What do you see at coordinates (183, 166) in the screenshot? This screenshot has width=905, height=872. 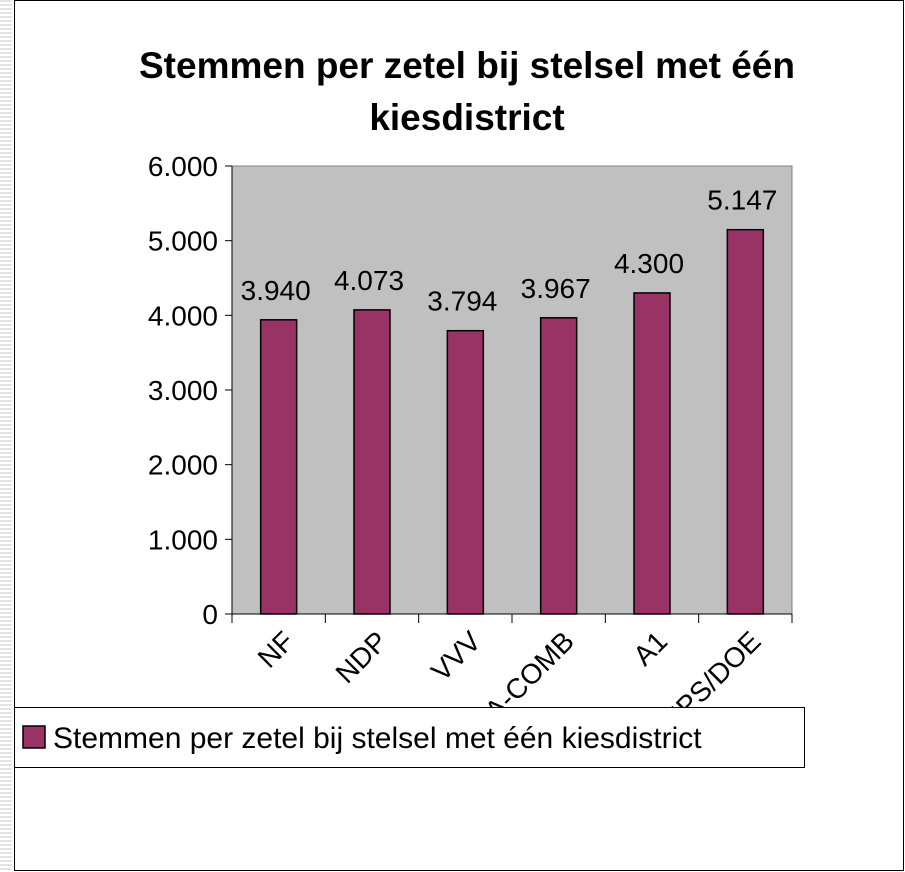 I see `y-tick-label: 6.000` at bounding box center [183, 166].